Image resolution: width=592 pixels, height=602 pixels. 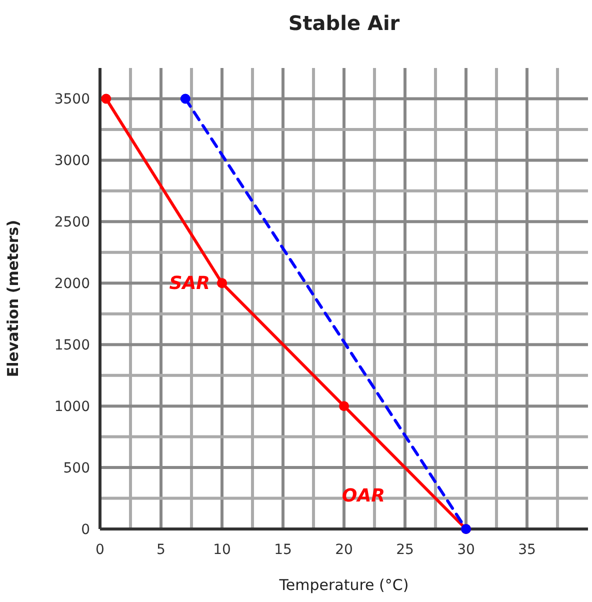 I want to click on x-tick-label: 10, so click(x=222, y=550).